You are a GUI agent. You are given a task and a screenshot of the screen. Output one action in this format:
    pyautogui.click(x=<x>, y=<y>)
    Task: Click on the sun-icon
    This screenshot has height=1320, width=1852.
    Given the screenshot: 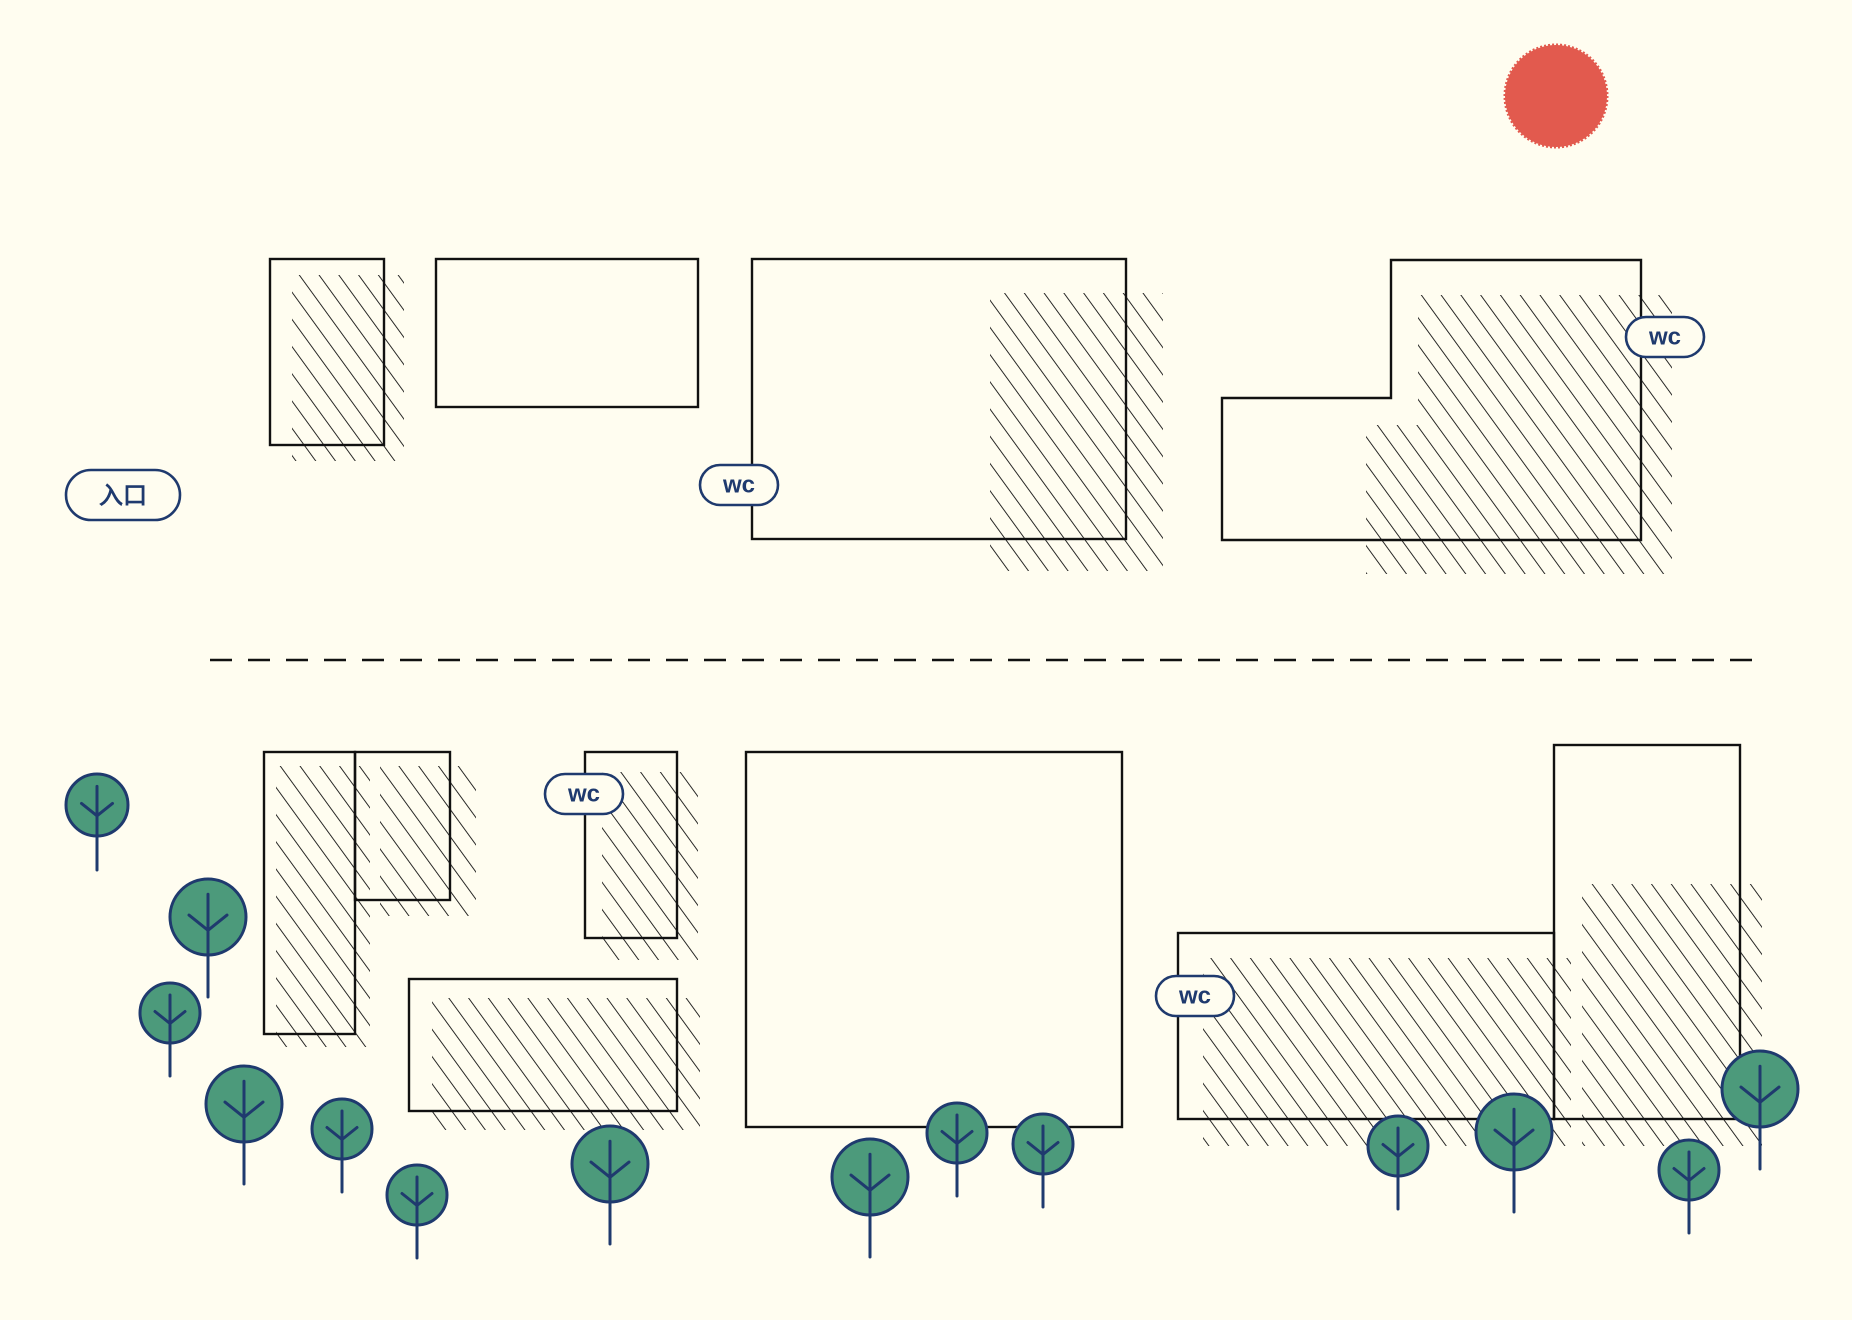 What is the action you would take?
    pyautogui.click(x=1556, y=96)
    